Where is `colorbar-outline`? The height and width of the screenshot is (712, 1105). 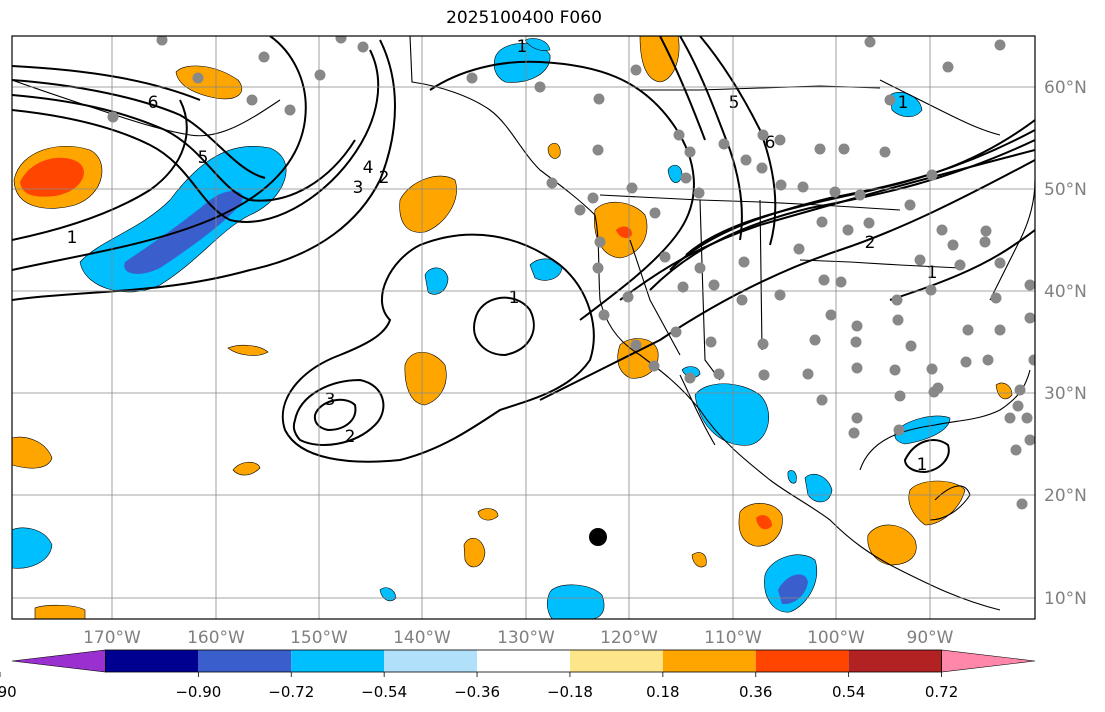 colorbar-outline is located at coordinates (523, 661).